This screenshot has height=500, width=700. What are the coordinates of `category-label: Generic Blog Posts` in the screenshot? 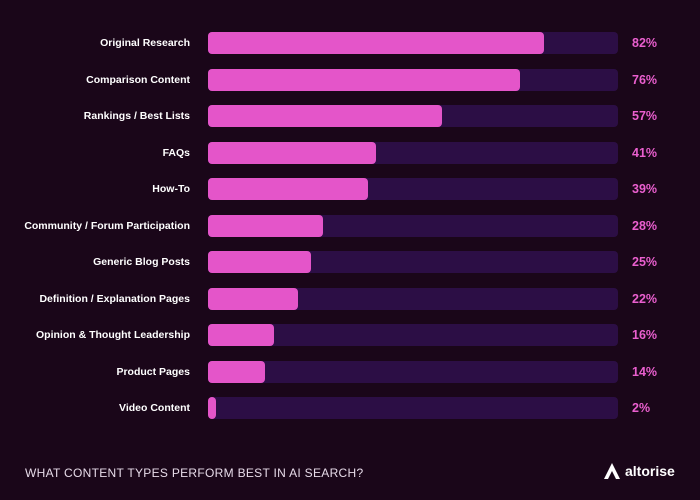 It's located at (141, 262).